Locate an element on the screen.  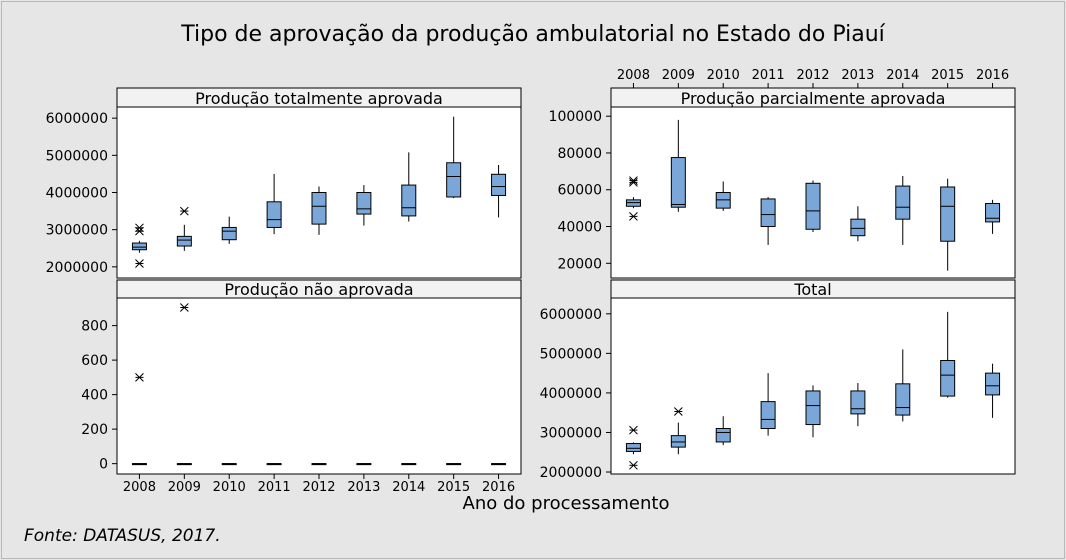
panel-title: Total is located at coordinates (812, 289).